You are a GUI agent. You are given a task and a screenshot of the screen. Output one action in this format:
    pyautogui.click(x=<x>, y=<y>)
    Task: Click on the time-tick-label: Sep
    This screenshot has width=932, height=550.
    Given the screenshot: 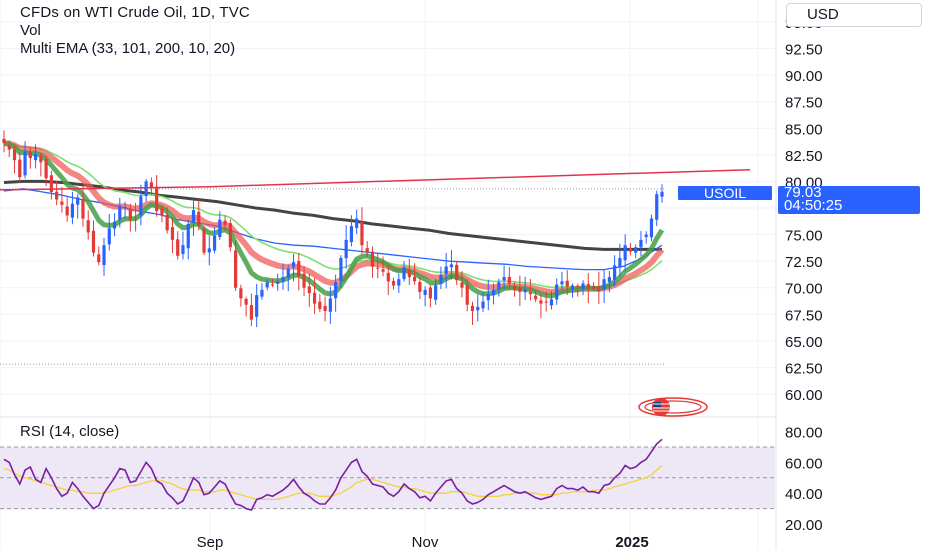 What is the action you would take?
    pyautogui.click(x=210, y=542)
    